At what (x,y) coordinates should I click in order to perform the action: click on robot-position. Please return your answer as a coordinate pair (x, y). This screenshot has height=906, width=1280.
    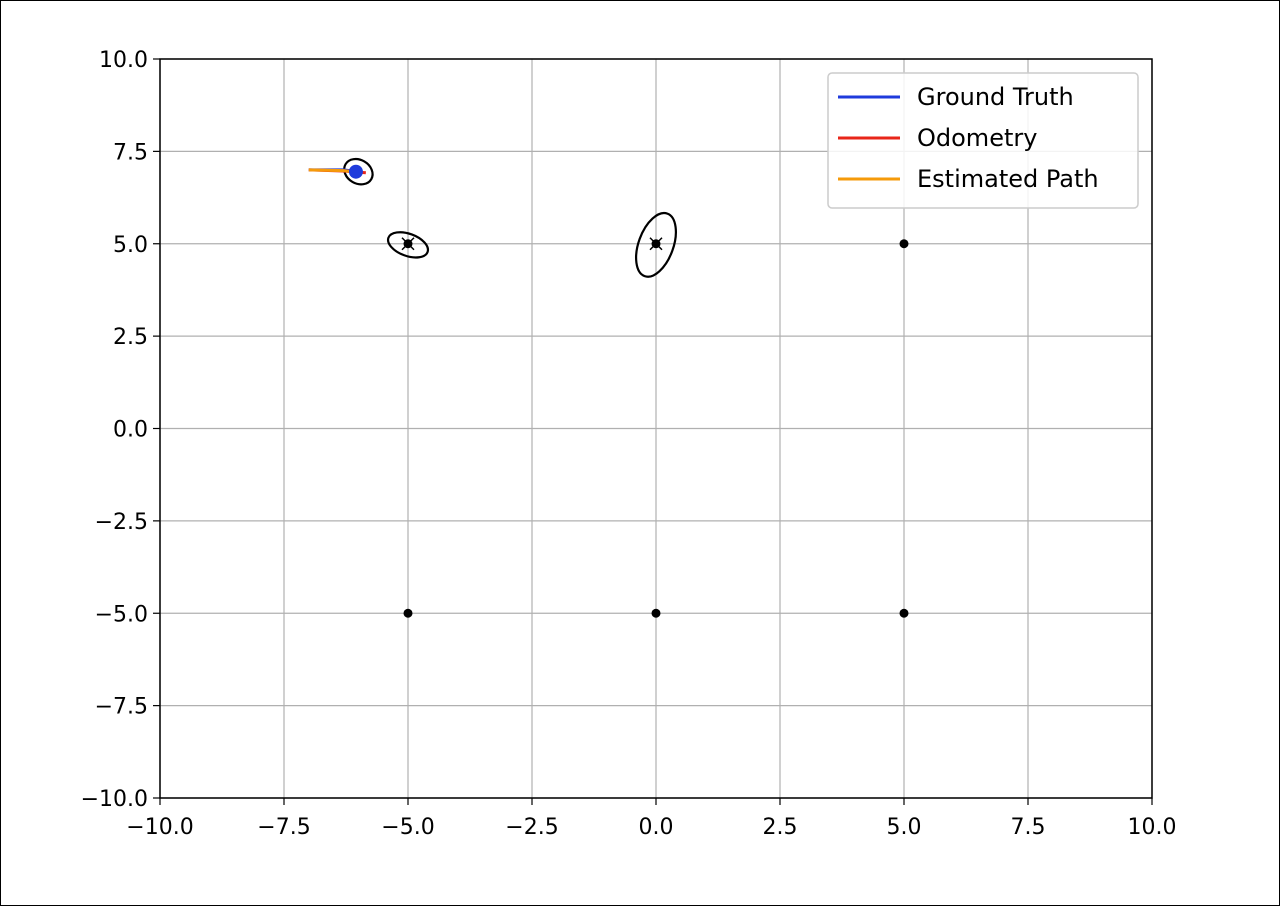
    Looking at the image, I should click on (355, 171).